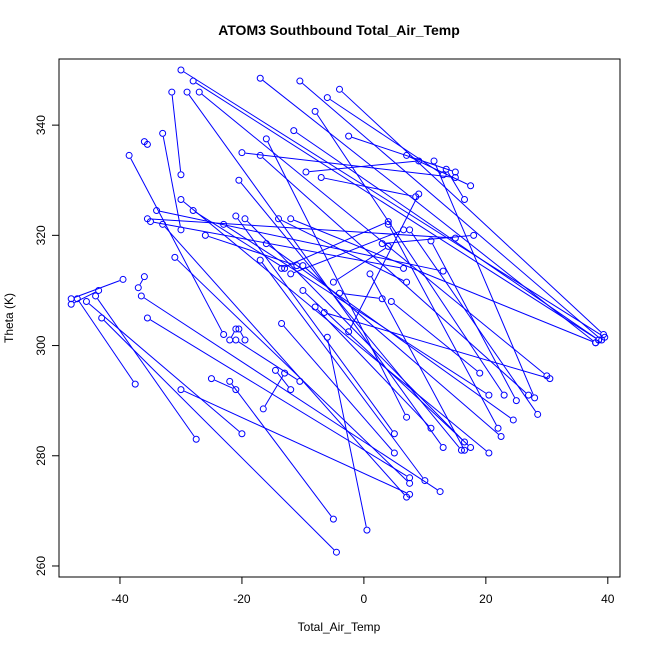  Describe the element at coordinates (41, 125) in the screenshot. I see `y-tick-label: 340` at that location.